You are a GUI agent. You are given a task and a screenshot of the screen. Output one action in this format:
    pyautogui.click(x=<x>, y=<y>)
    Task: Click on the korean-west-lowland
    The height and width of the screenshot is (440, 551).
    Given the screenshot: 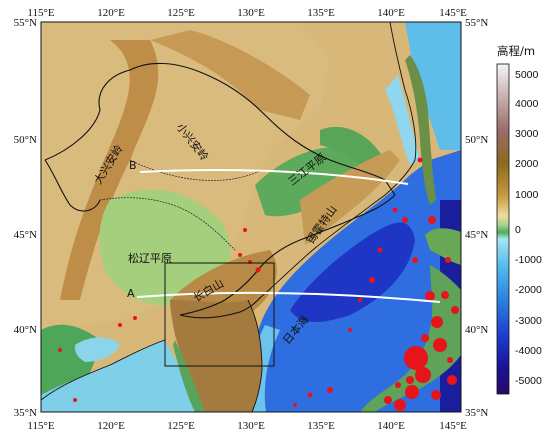 What is the action you would take?
    pyautogui.click(x=189, y=376)
    